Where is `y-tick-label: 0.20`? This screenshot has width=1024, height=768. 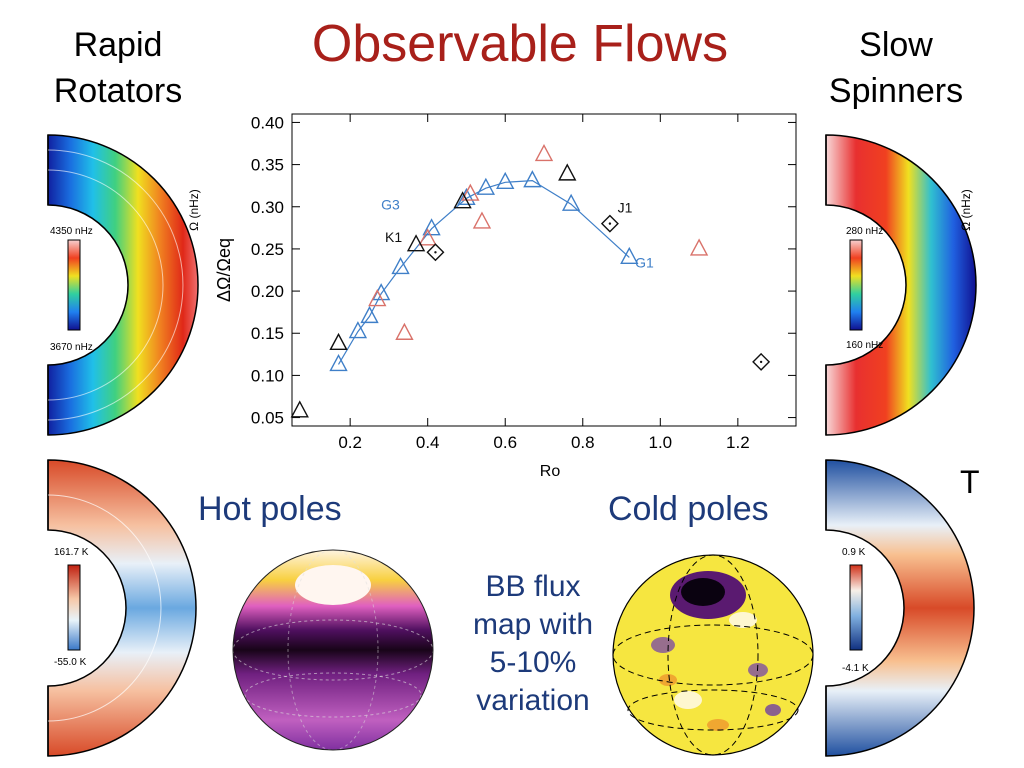
y-tick-label: 0.20 is located at coordinates (267, 291).